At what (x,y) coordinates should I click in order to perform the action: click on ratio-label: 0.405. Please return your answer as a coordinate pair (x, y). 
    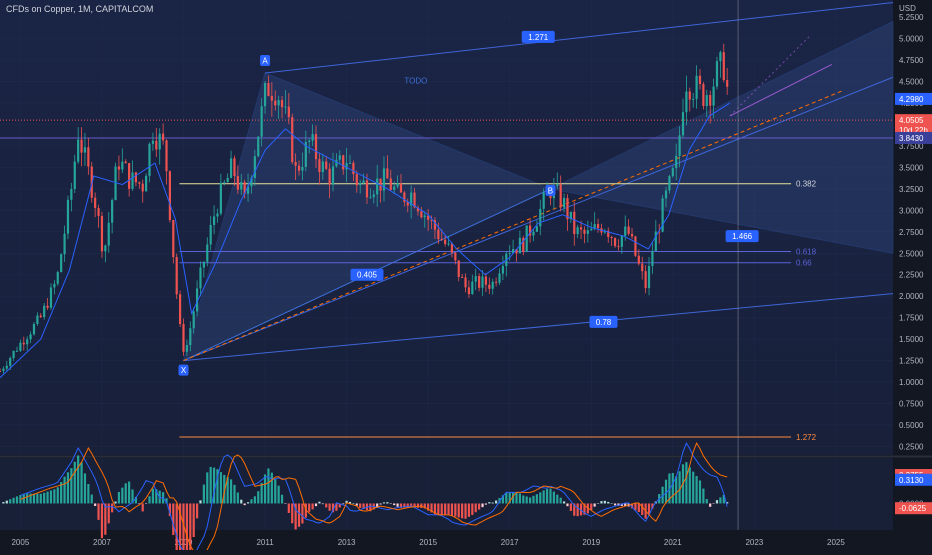
    Looking at the image, I should click on (367, 275).